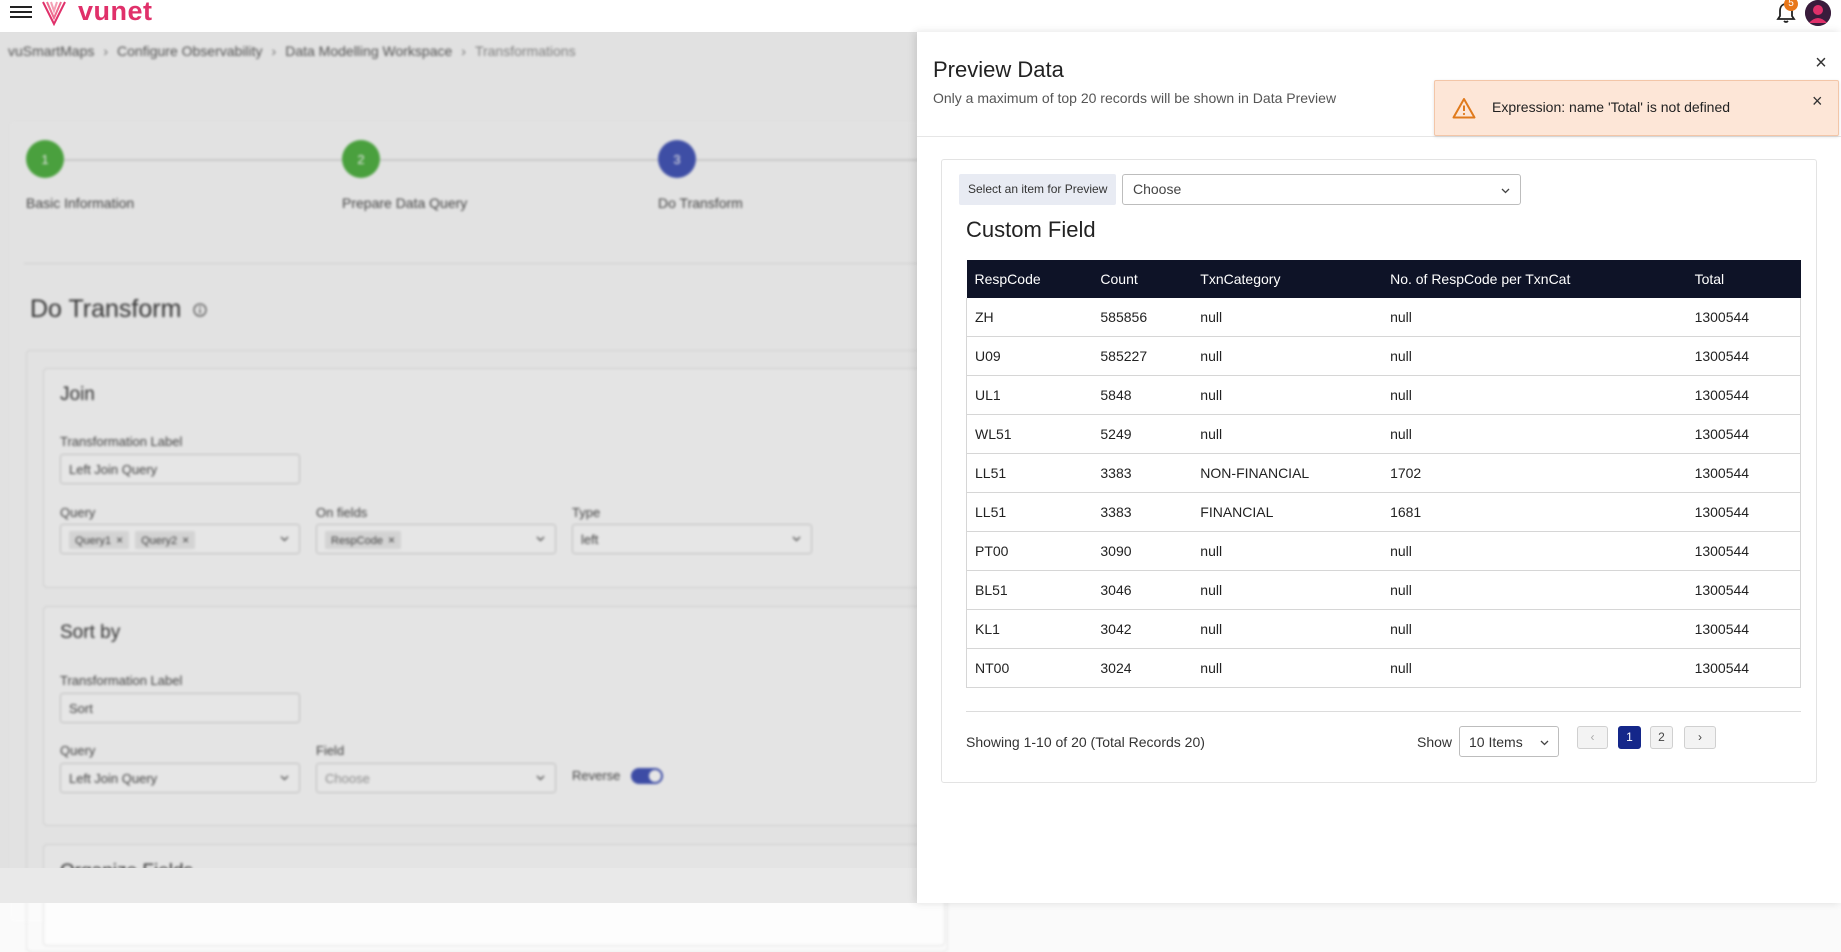 This screenshot has height=952, width=1841. What do you see at coordinates (1509, 741) in the screenshot?
I see `page-size-select: 10 Items` at bounding box center [1509, 741].